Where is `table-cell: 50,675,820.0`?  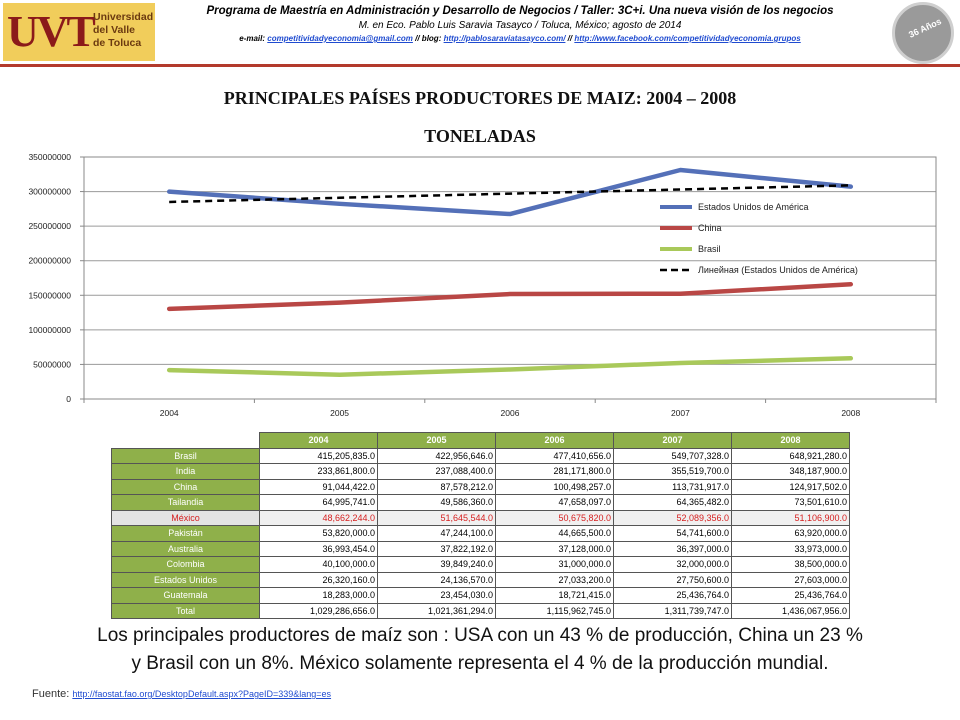 table-cell: 50,675,820.0 is located at coordinates (554, 517).